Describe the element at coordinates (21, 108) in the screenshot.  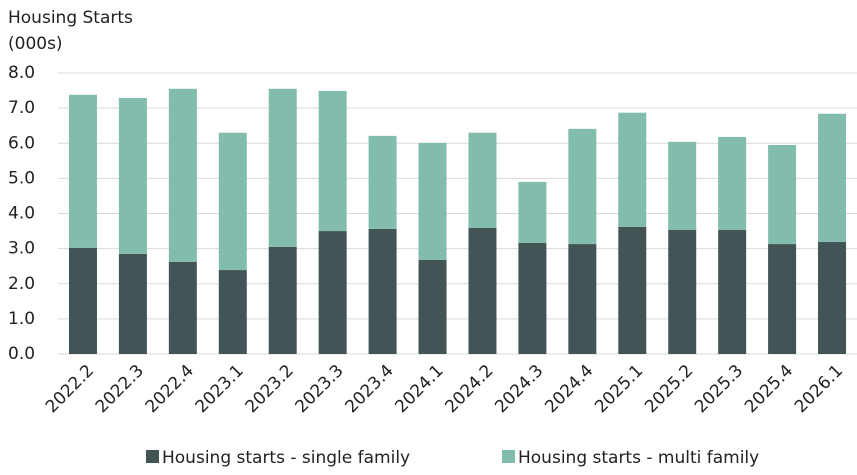
I see `y-tick-label: 7.0` at that location.